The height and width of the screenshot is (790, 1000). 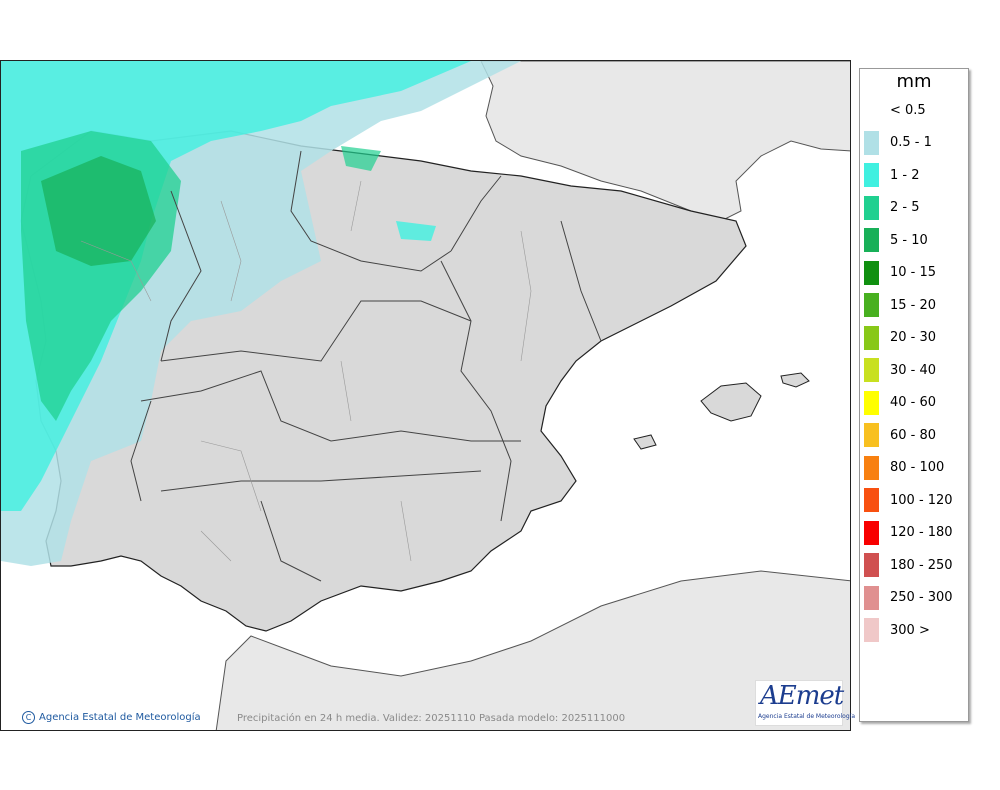 What do you see at coordinates (908, 110) in the screenshot?
I see `legend-label: < 0.5` at bounding box center [908, 110].